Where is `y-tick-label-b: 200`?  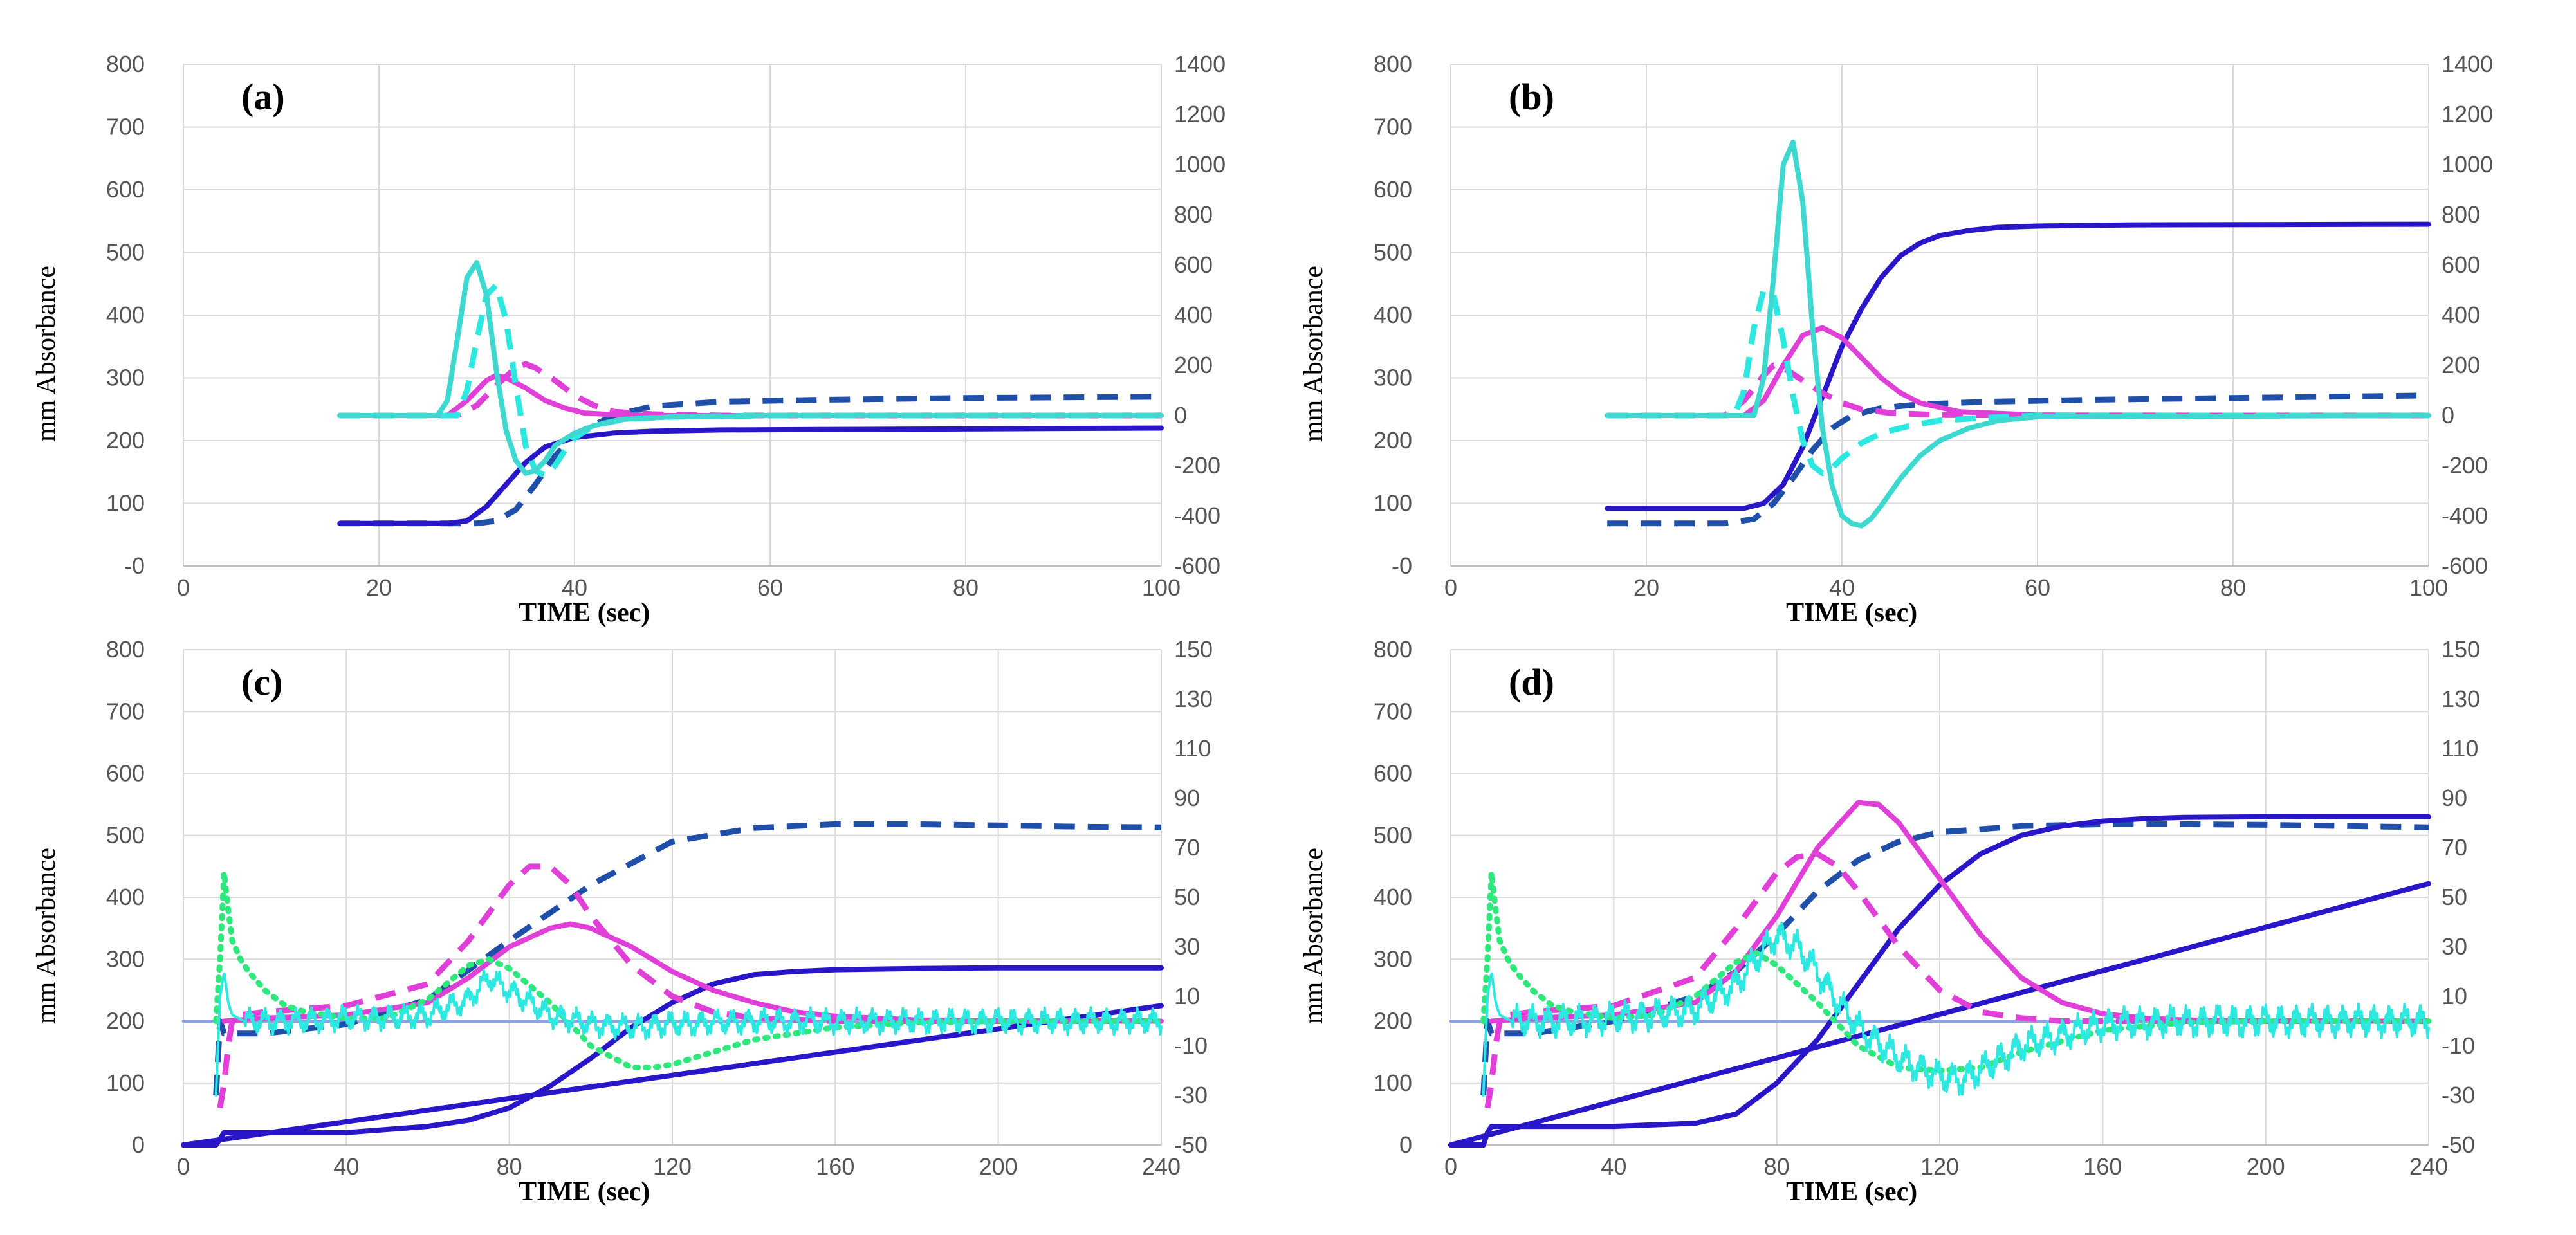
y-tick-label-b: 200 is located at coordinates (1393, 440).